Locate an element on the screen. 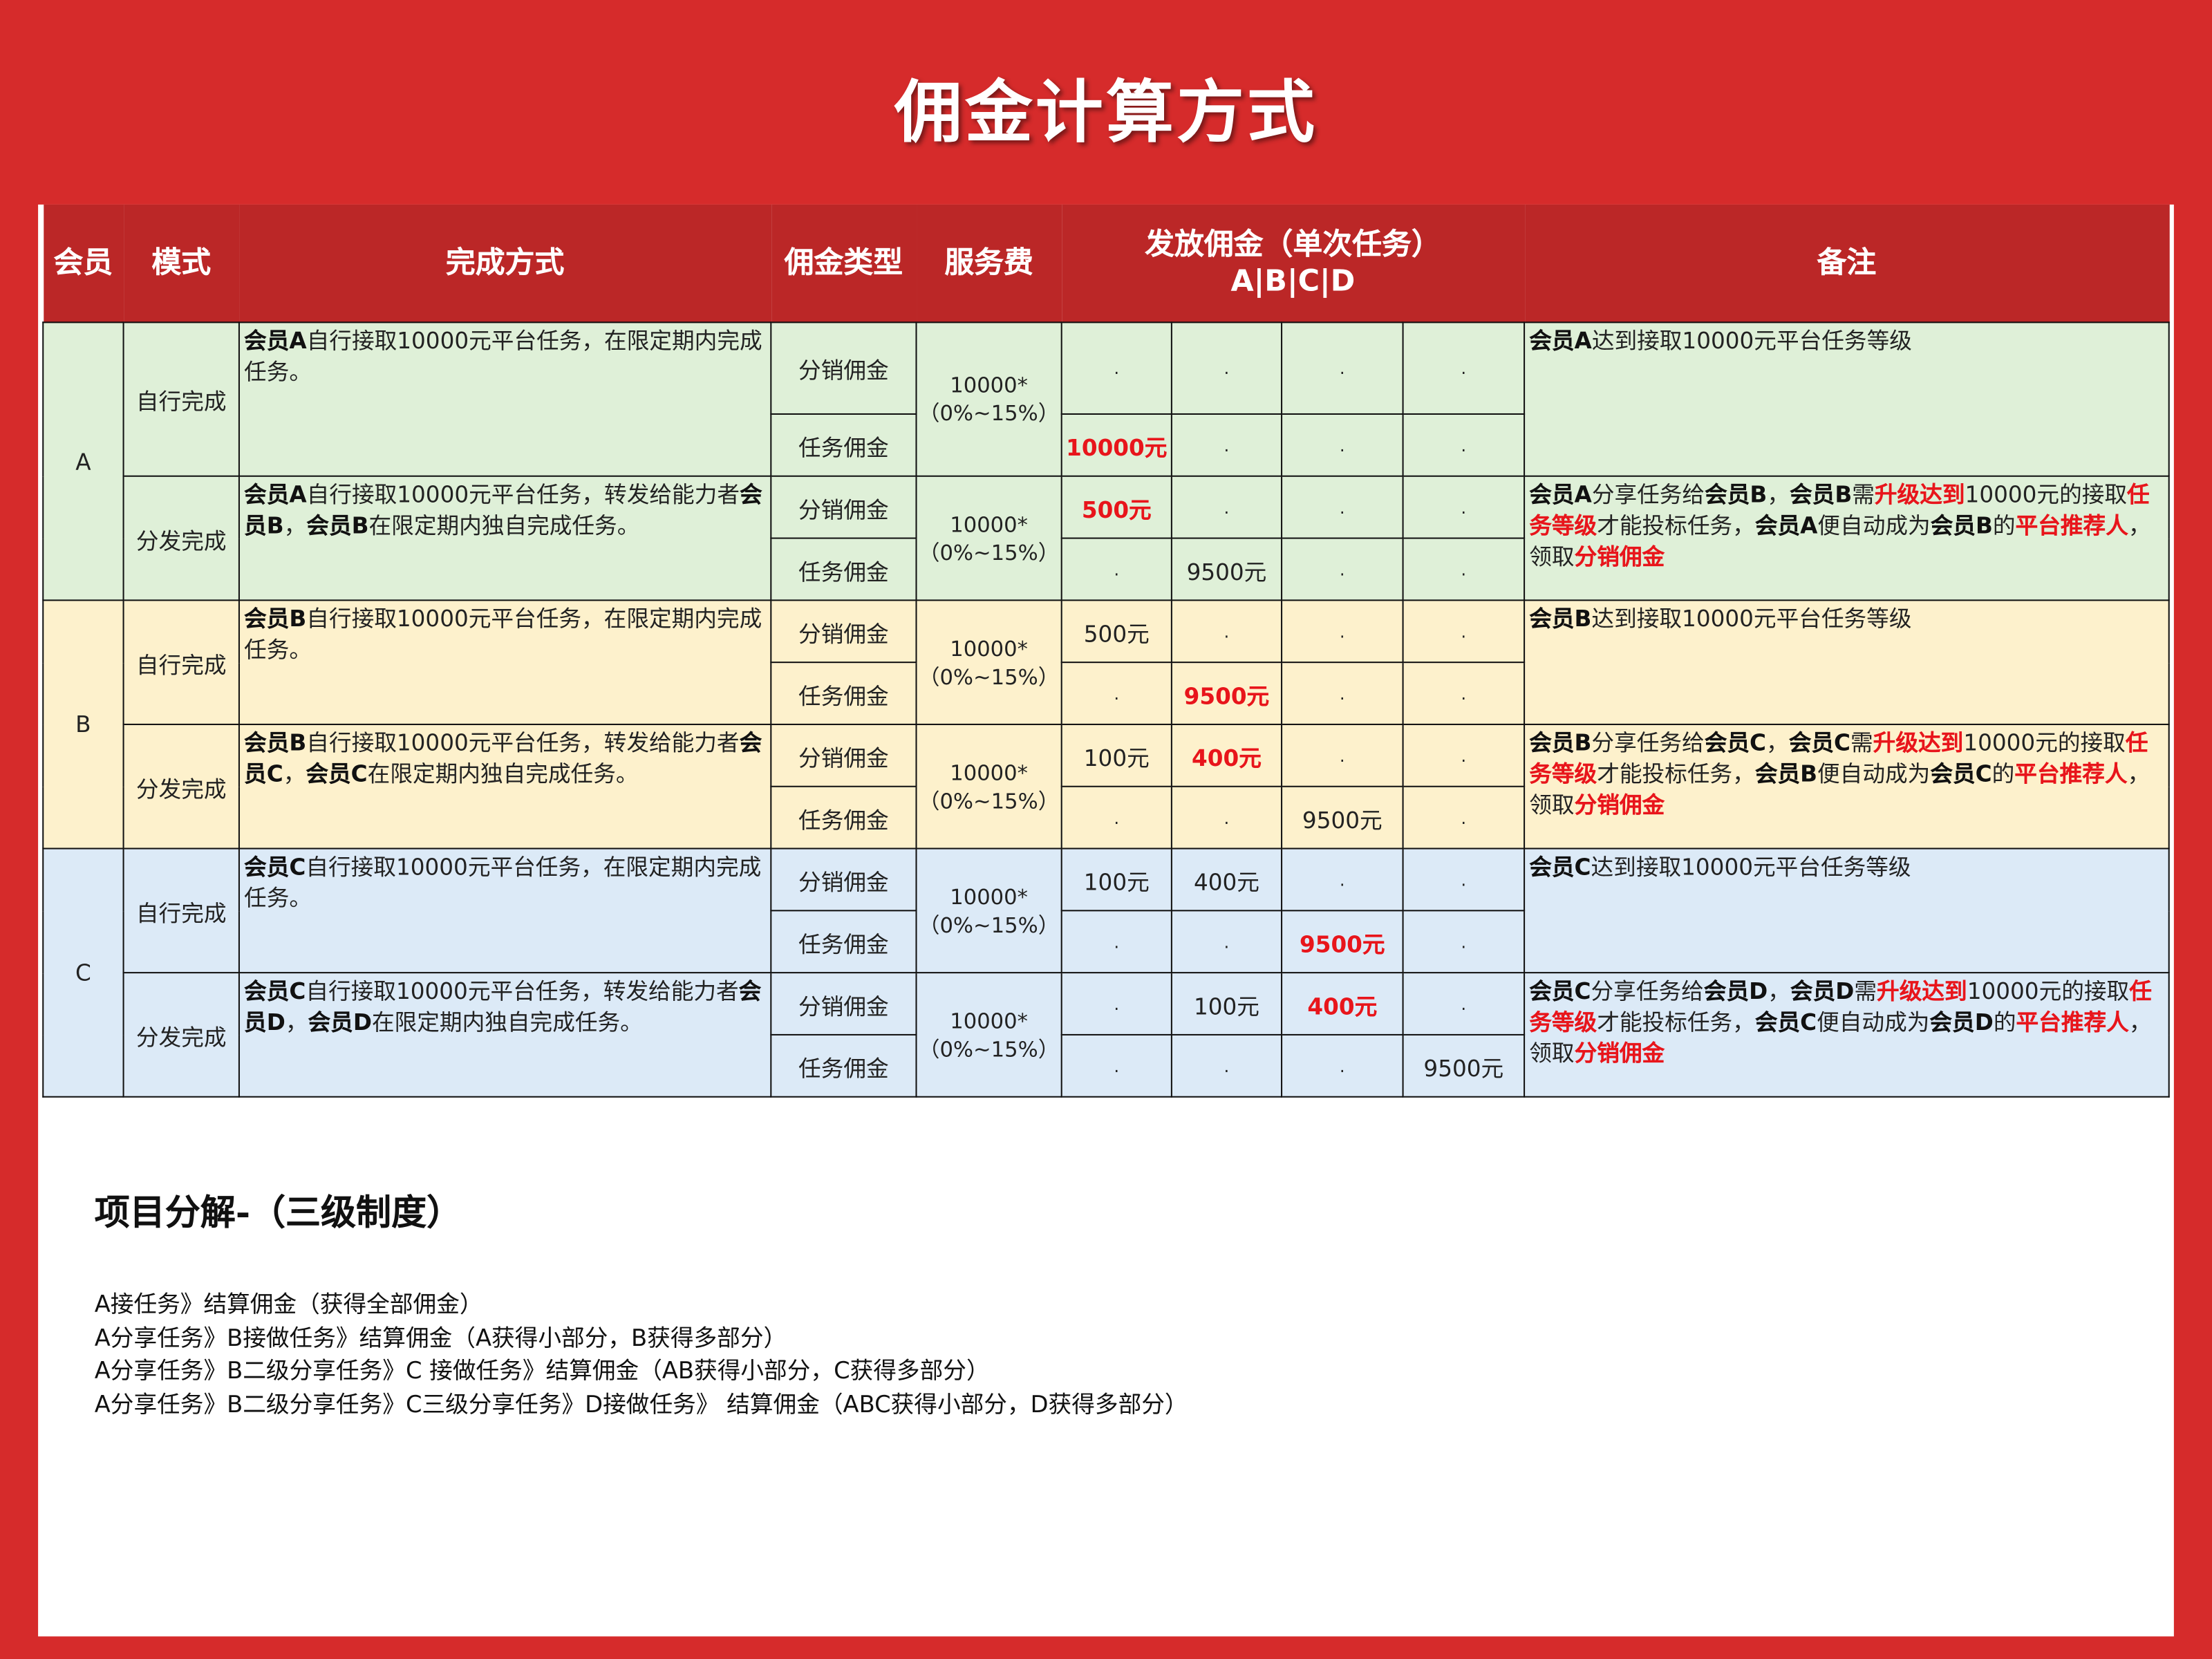  breakdown-heading: 项目分解-（三级制度） is located at coordinates (278, 1213).